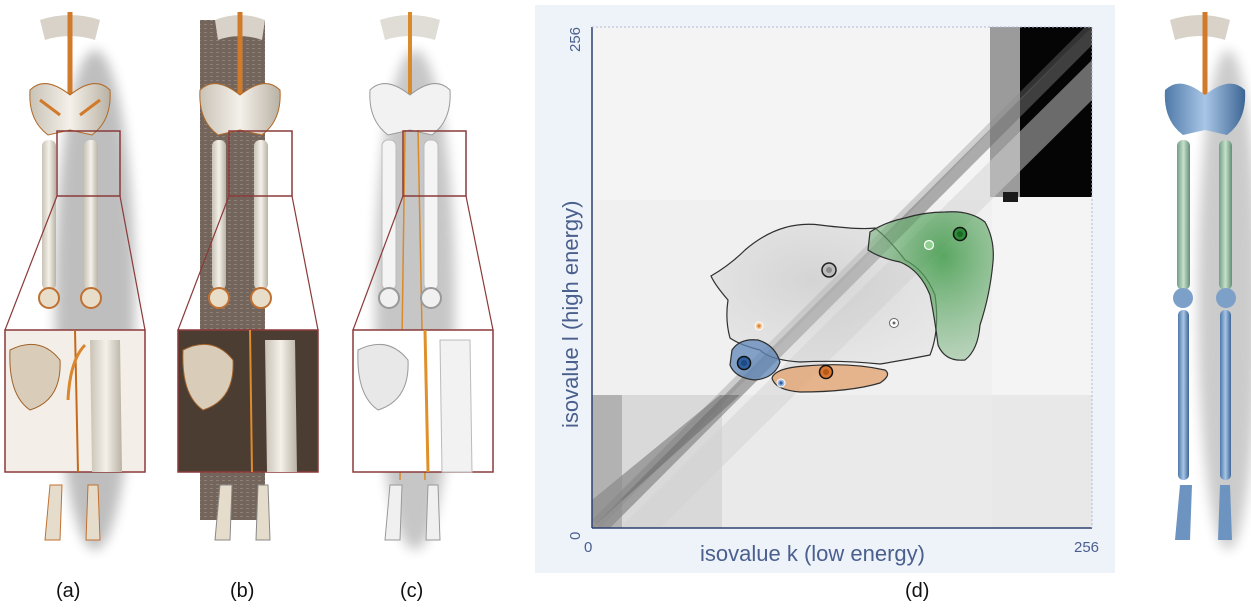 This screenshot has width=1251, height=608. Describe the element at coordinates (412, 591) in the screenshot. I see `caption-c: (c)` at that location.